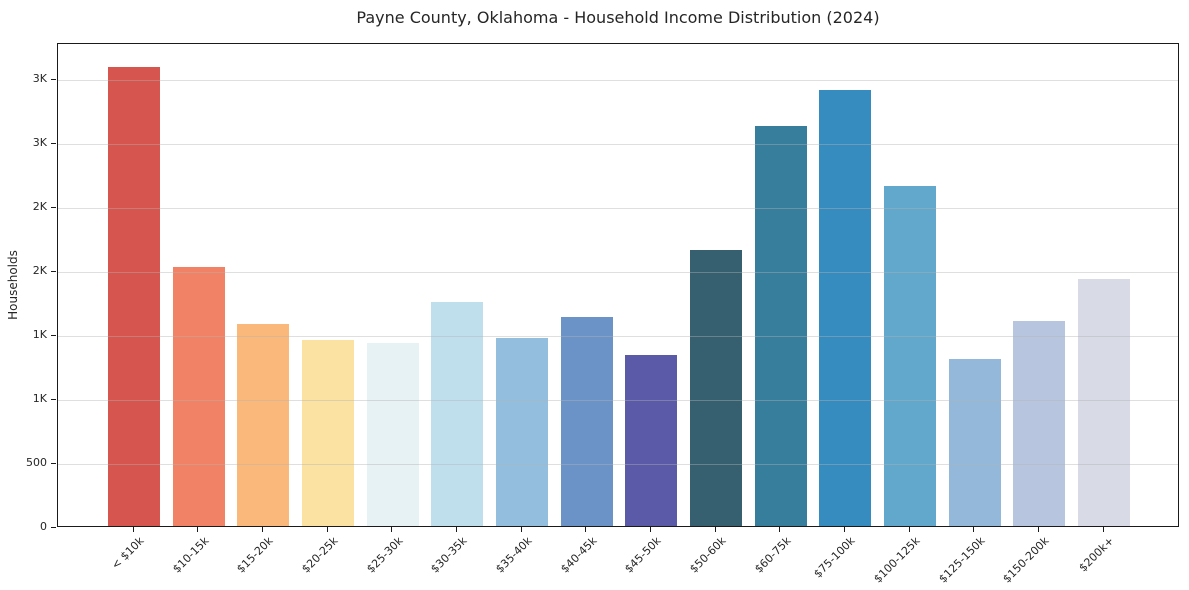 The width and height of the screenshot is (1189, 590). Describe the element at coordinates (521, 529) in the screenshot. I see `x-tick-mark-$35-40k` at that location.